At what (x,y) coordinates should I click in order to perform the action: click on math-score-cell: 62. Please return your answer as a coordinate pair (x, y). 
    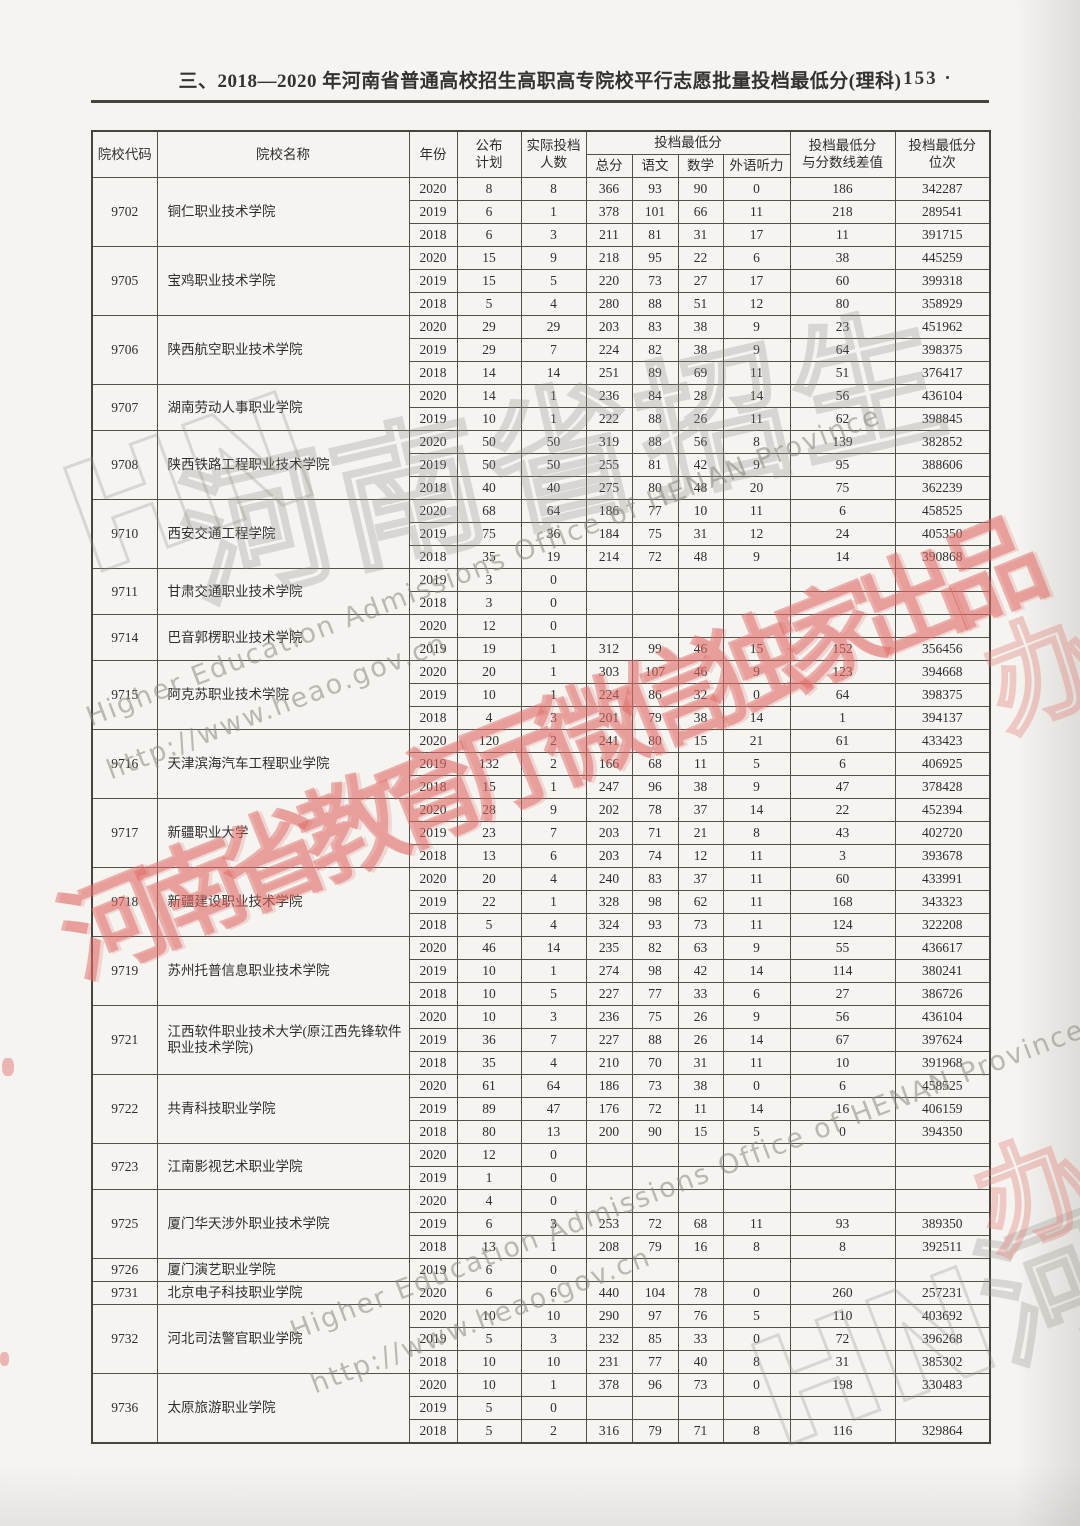
    Looking at the image, I should click on (700, 902).